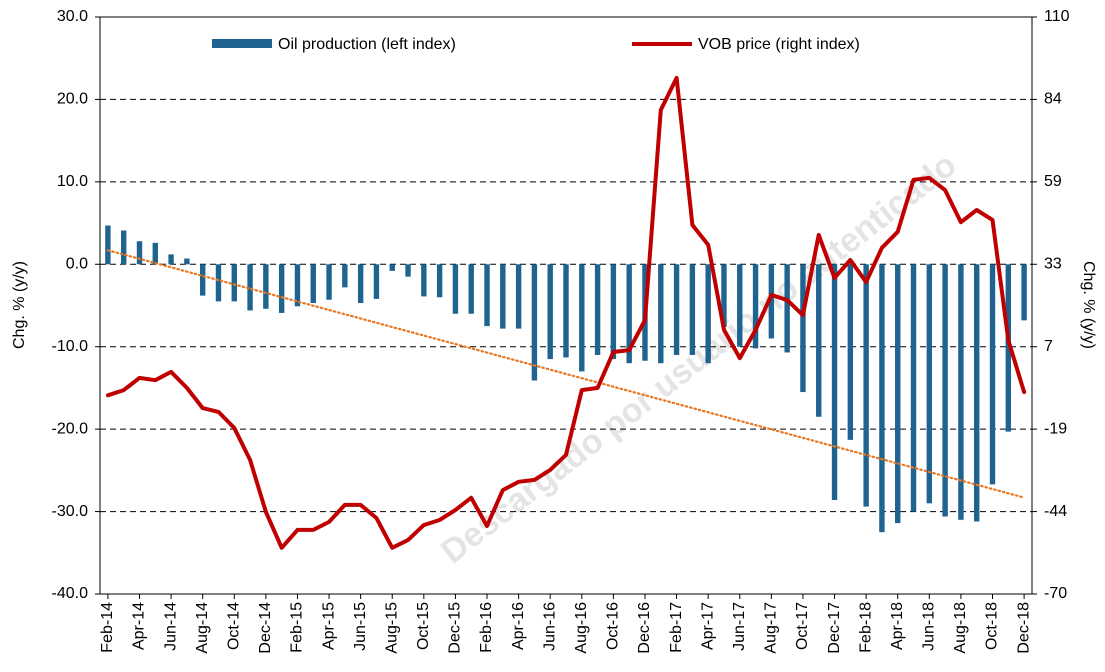 The height and width of the screenshot is (672, 1105). Describe the element at coordinates (581, 628) in the screenshot. I see `x-tick-label: Aug-16` at that location.